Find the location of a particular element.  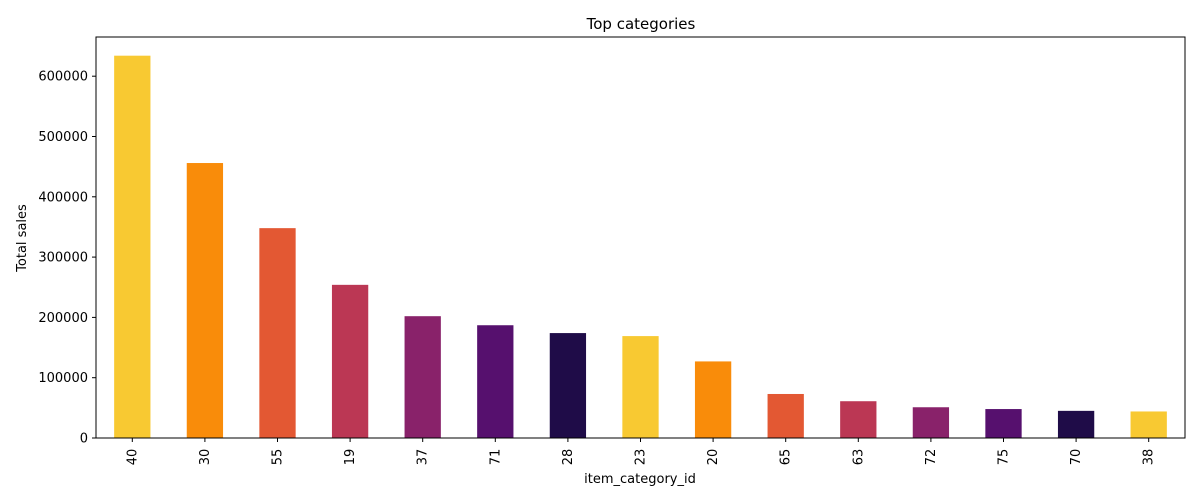

x-tick-label: 19 is located at coordinates (350, 457).